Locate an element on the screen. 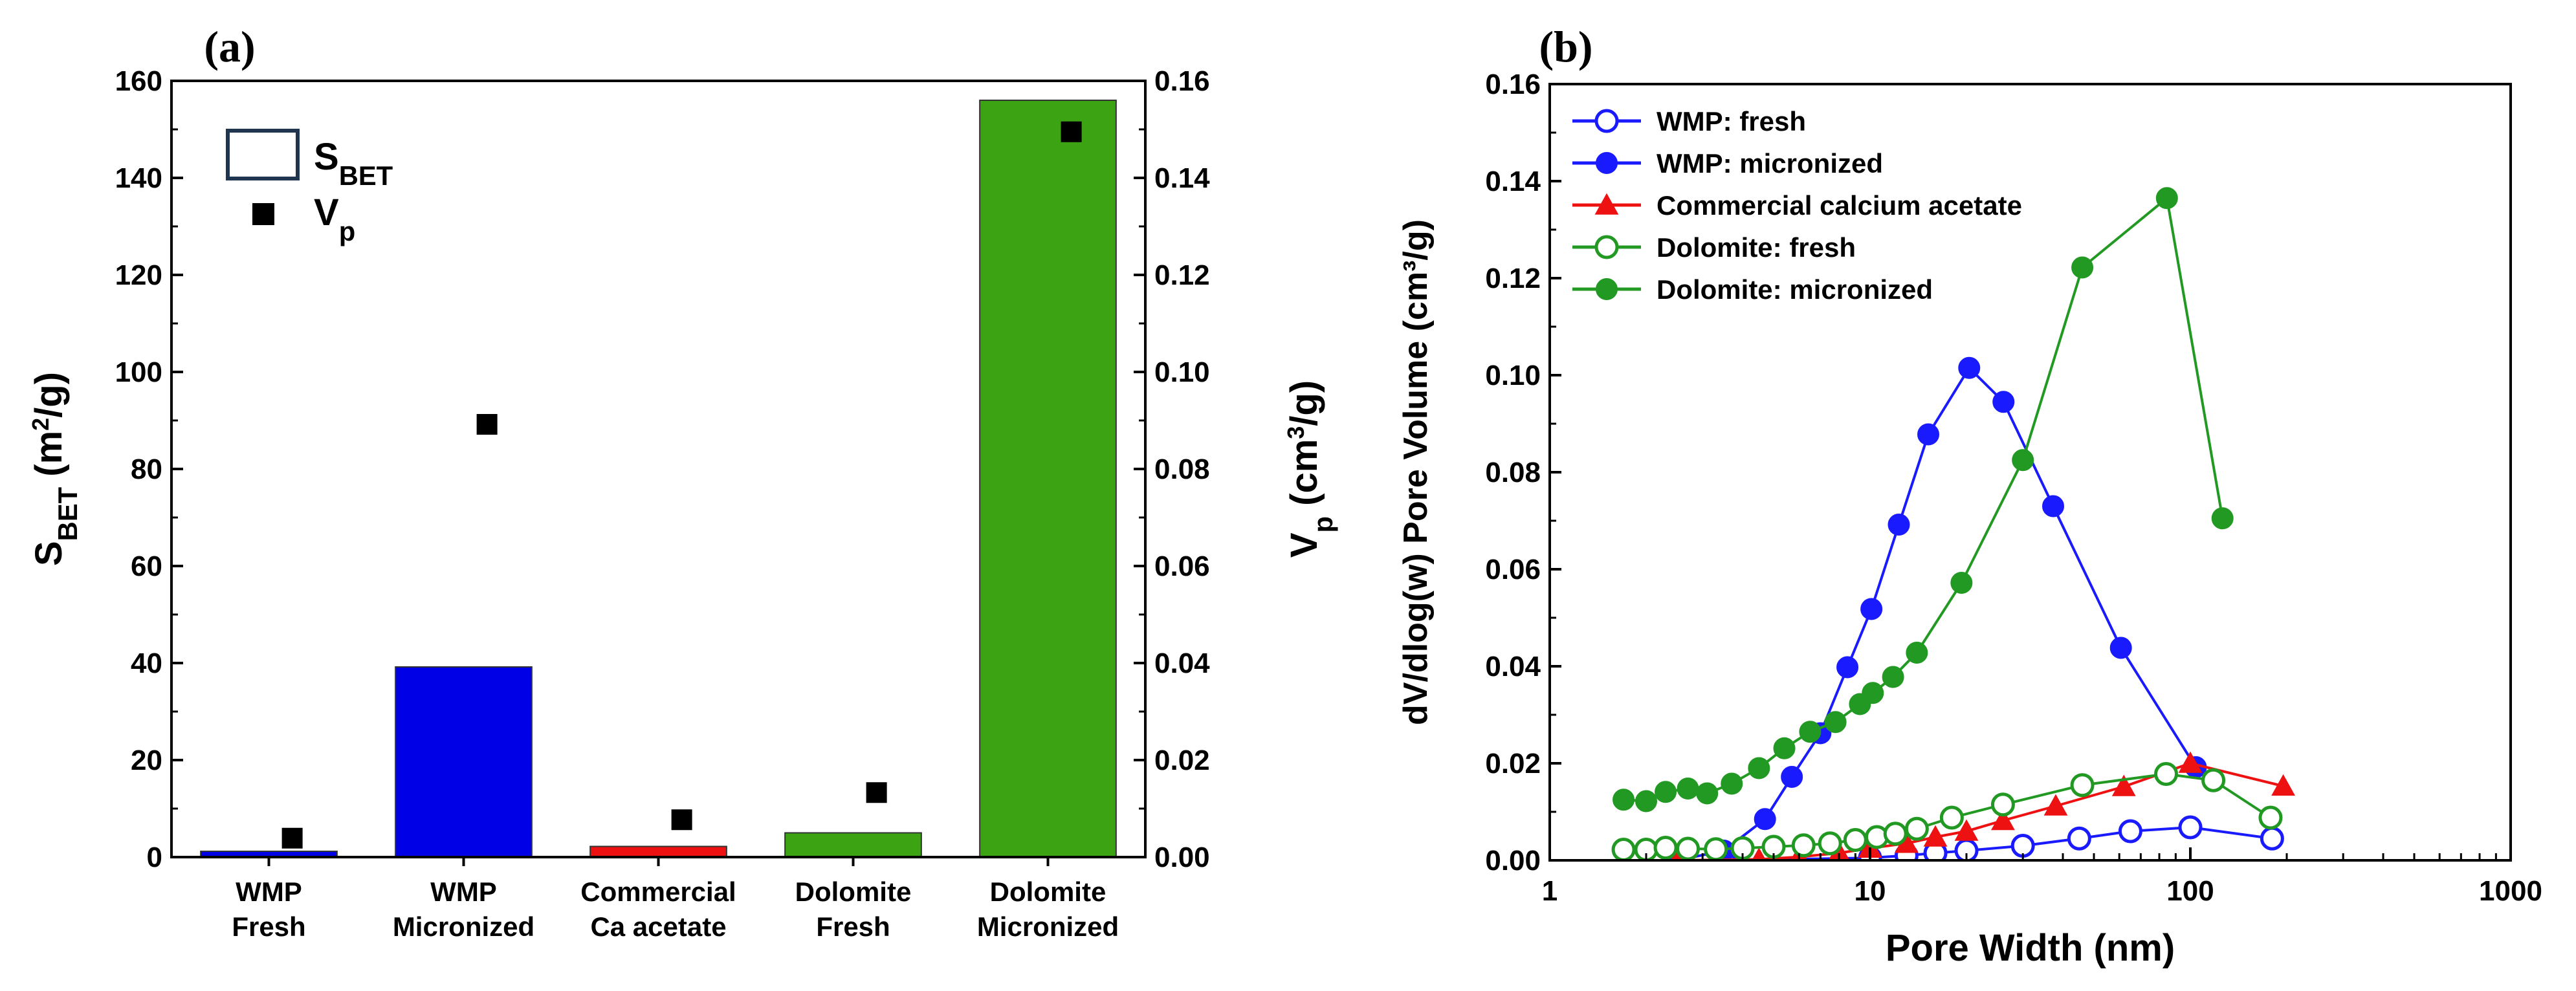 This screenshot has width=2576, height=991. ytick-label-b-1: 0.02 is located at coordinates (1513, 763).